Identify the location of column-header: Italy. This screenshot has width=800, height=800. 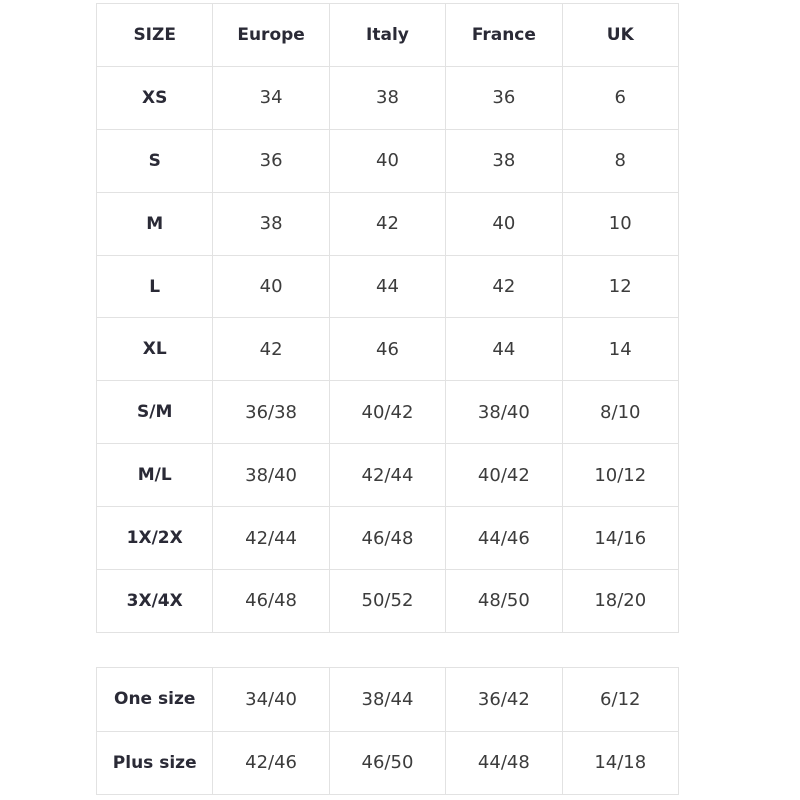
(387, 35).